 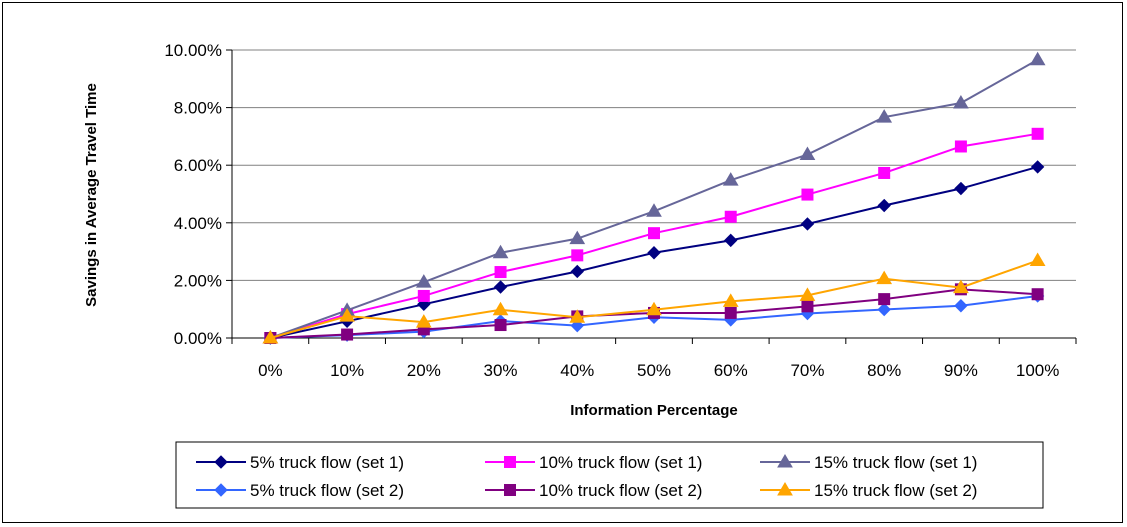 What do you see at coordinates (327, 462) in the screenshot?
I see `legend-label: 5% truck flow (set 1)` at bounding box center [327, 462].